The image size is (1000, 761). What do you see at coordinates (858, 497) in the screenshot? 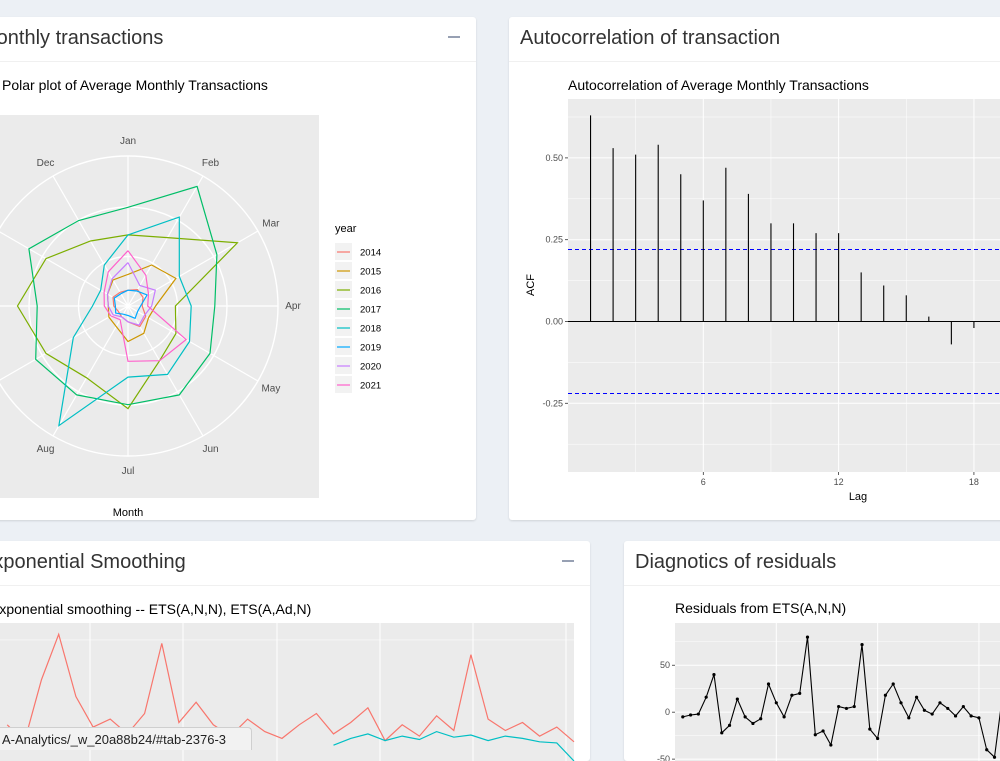
I see `x-axis-label: Lag` at bounding box center [858, 497].